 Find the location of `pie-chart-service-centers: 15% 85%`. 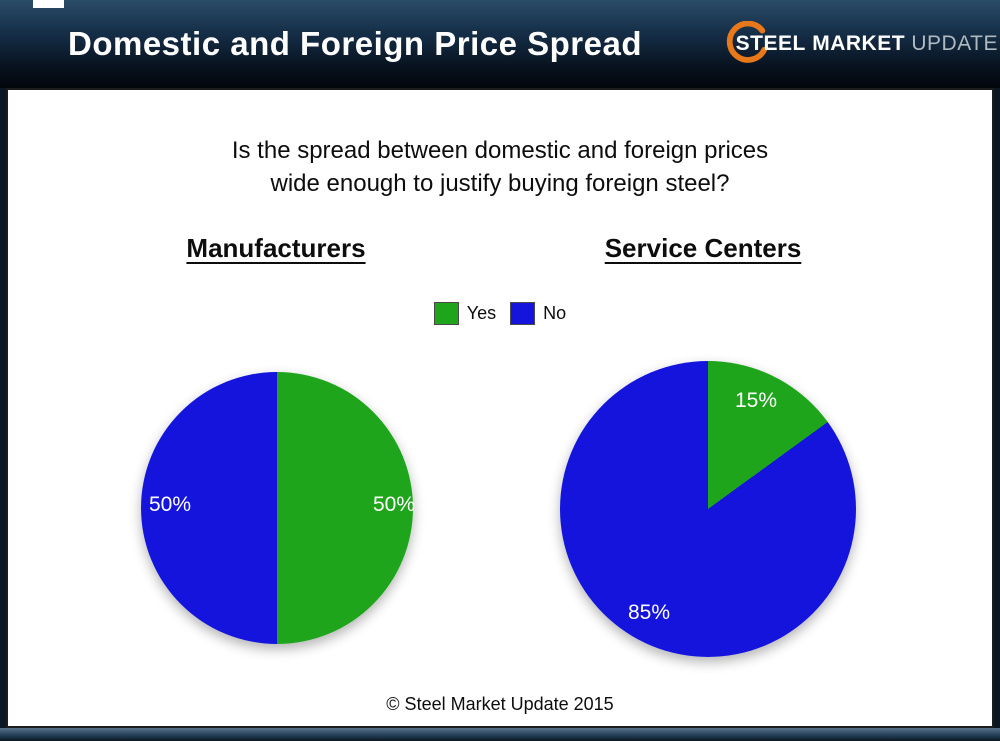

pie-chart-service-centers: 15% 85% is located at coordinates (708, 509).